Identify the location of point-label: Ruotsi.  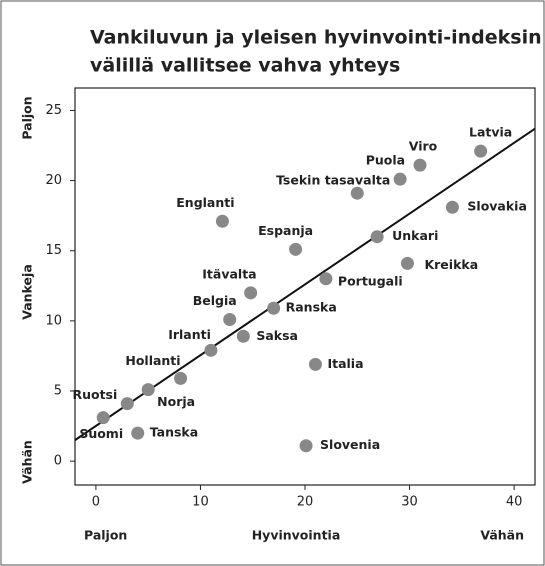
(94, 394).